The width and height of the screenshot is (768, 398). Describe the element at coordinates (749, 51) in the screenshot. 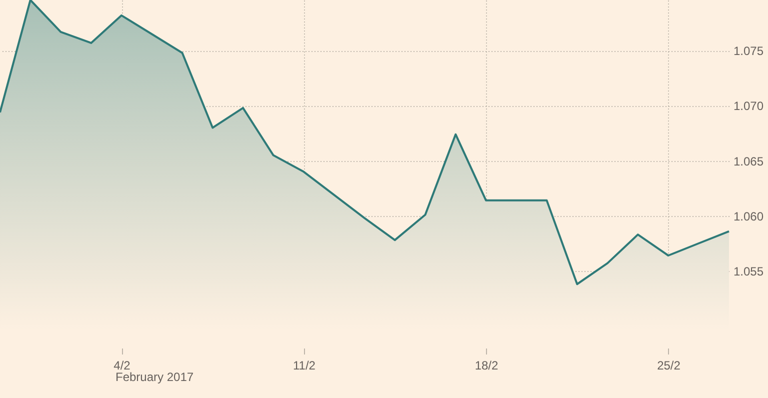

I see `y-tick-label: 1.075` at that location.